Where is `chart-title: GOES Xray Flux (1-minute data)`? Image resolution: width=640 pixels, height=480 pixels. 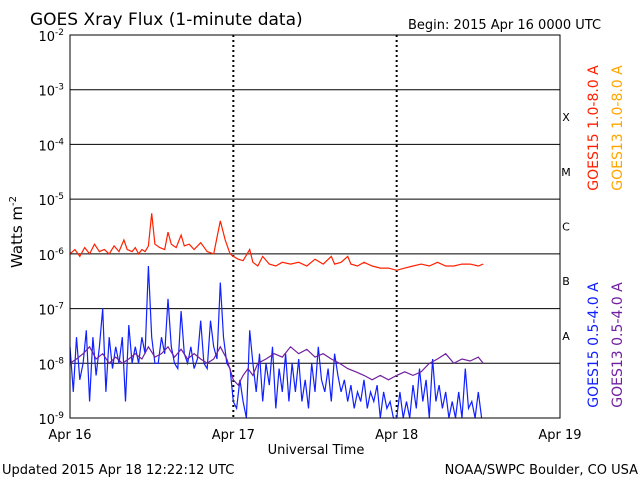 chart-title: GOES Xray Flux (1-minute data) is located at coordinates (166, 20).